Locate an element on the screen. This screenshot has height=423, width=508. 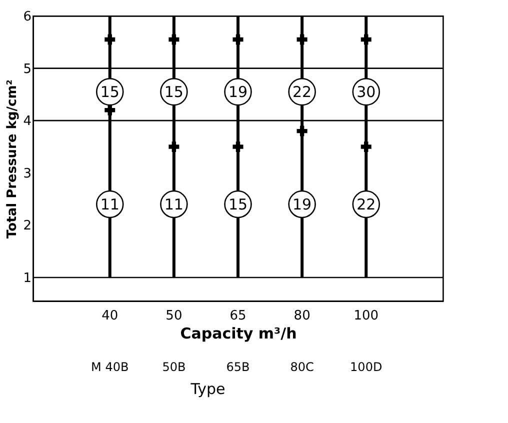
x-tick-label: 80 is located at coordinates (302, 316).